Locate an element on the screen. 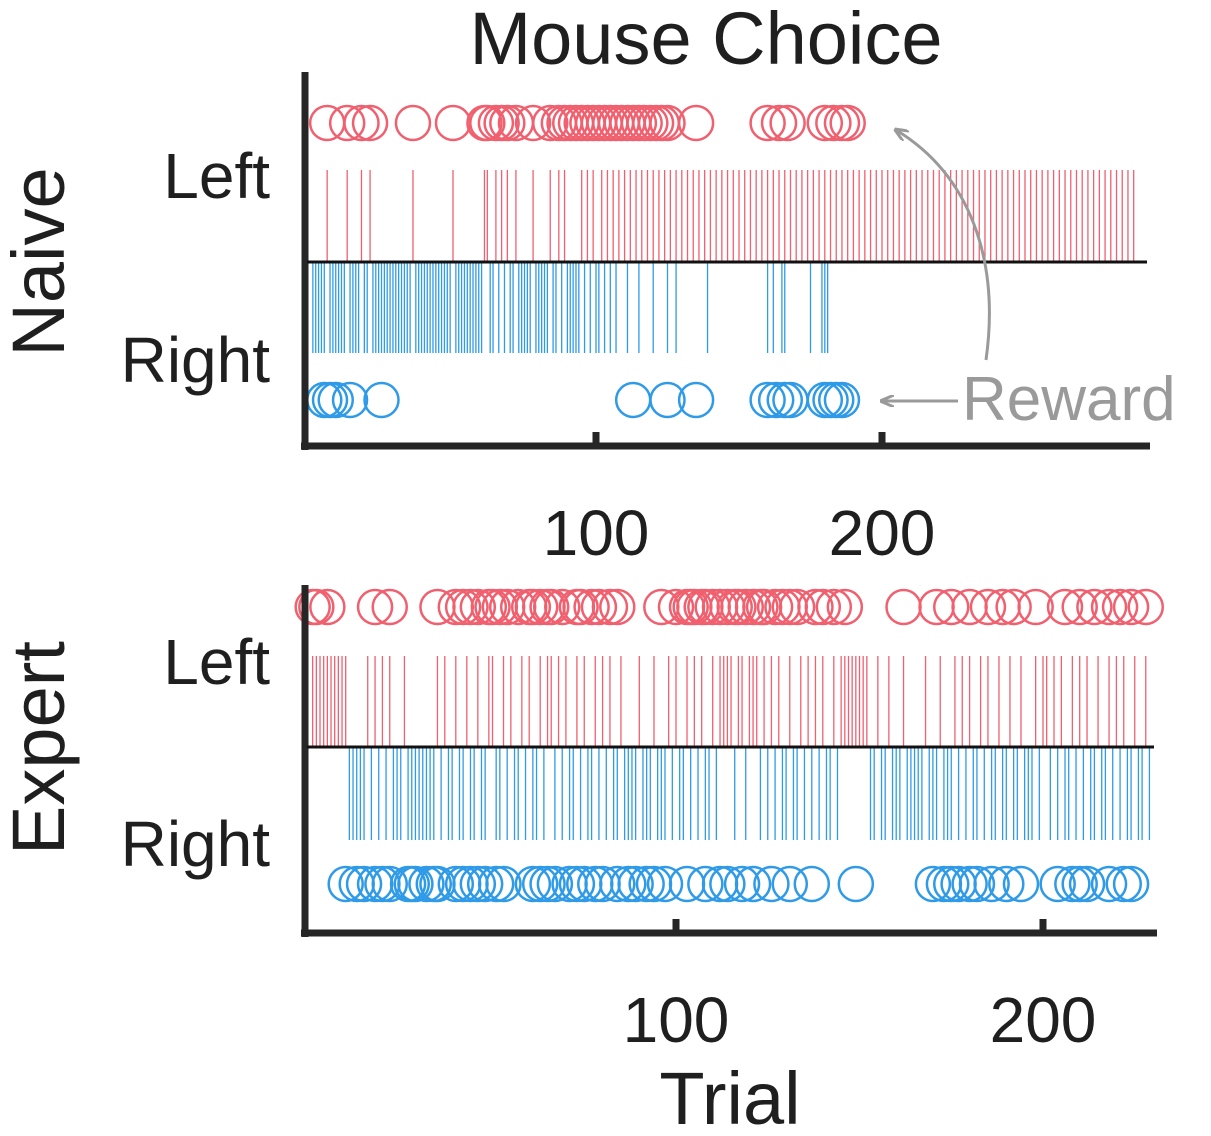  naive-xtick-label-100: 100 is located at coordinates (596, 533).